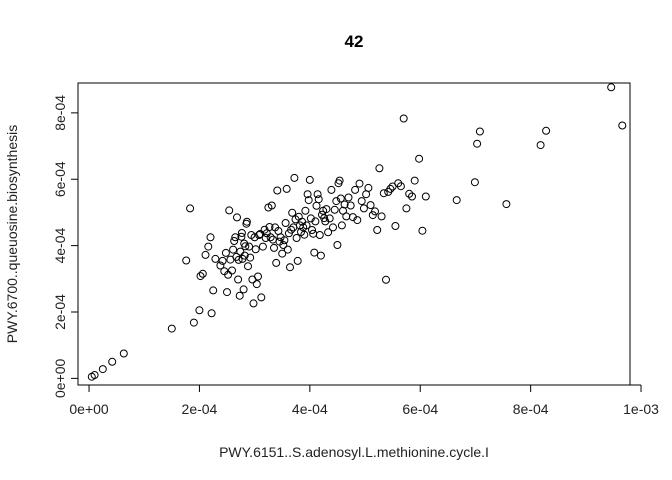 This screenshot has height=480, width=672. What do you see at coordinates (420, 409) in the screenshot?
I see `x-tick-label: 6e-04` at bounding box center [420, 409].